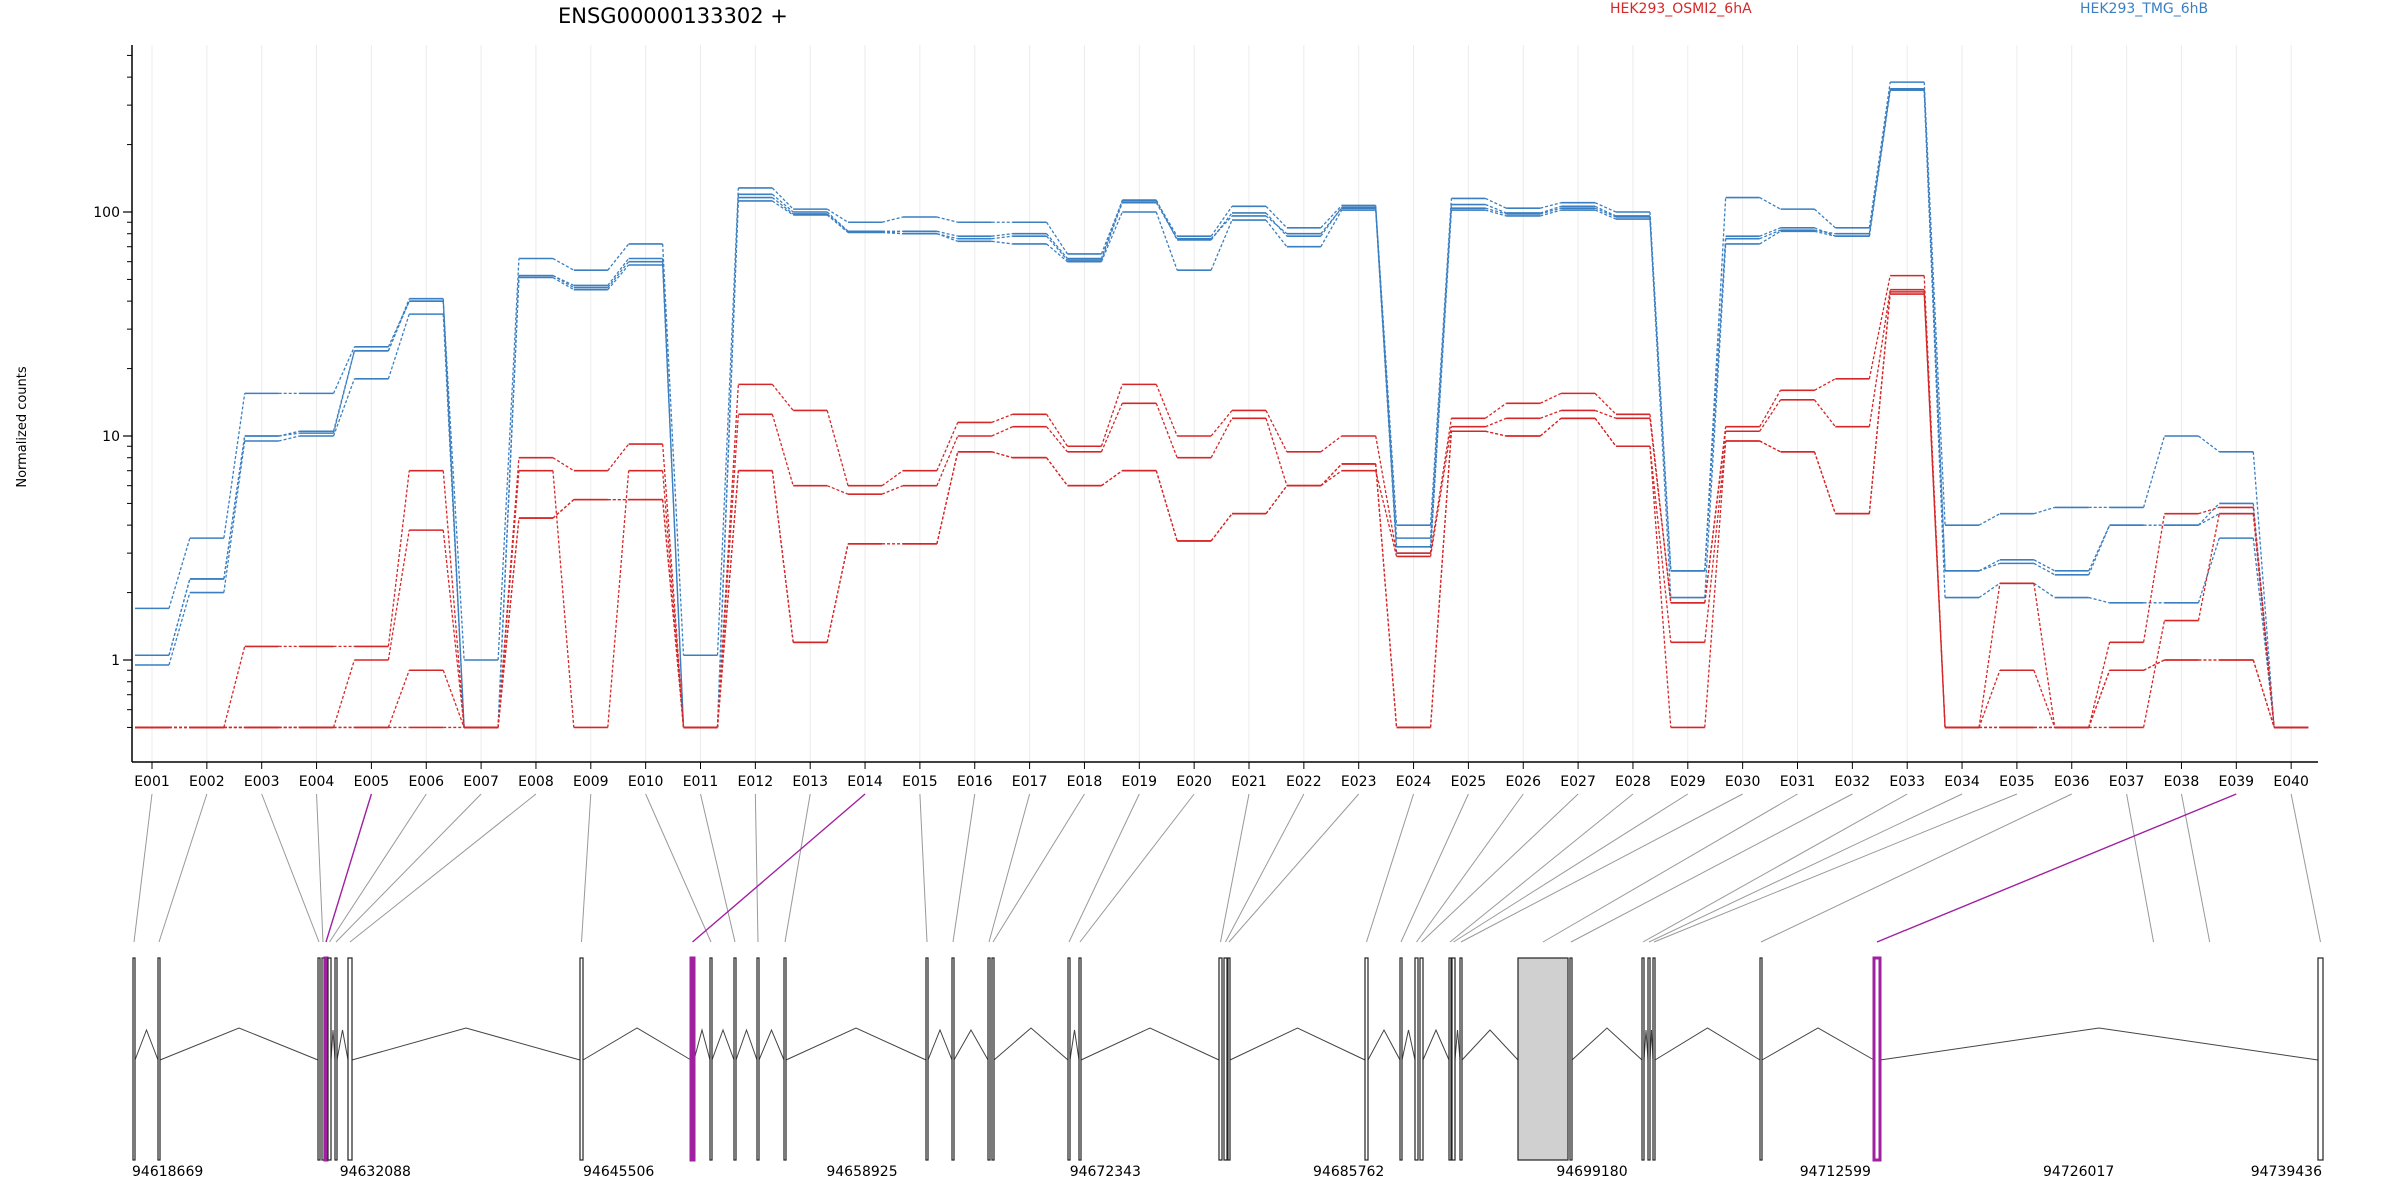  Describe the element at coordinates (2286, 1172) in the screenshot. I see `genomic-tick-label-10: 94739436` at that location.